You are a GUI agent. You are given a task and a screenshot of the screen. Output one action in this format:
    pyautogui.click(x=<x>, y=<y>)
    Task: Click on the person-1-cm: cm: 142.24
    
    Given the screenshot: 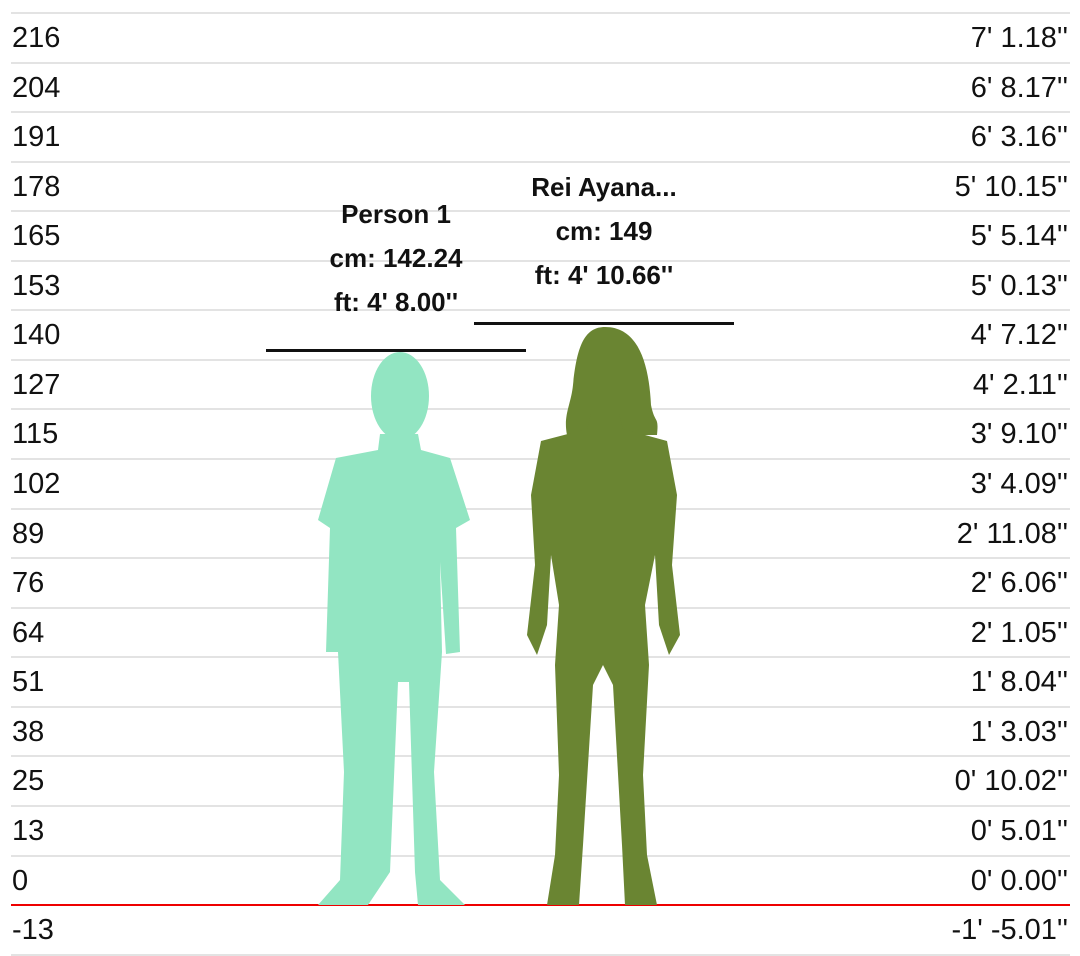 What is the action you would take?
    pyautogui.click(x=396, y=258)
    